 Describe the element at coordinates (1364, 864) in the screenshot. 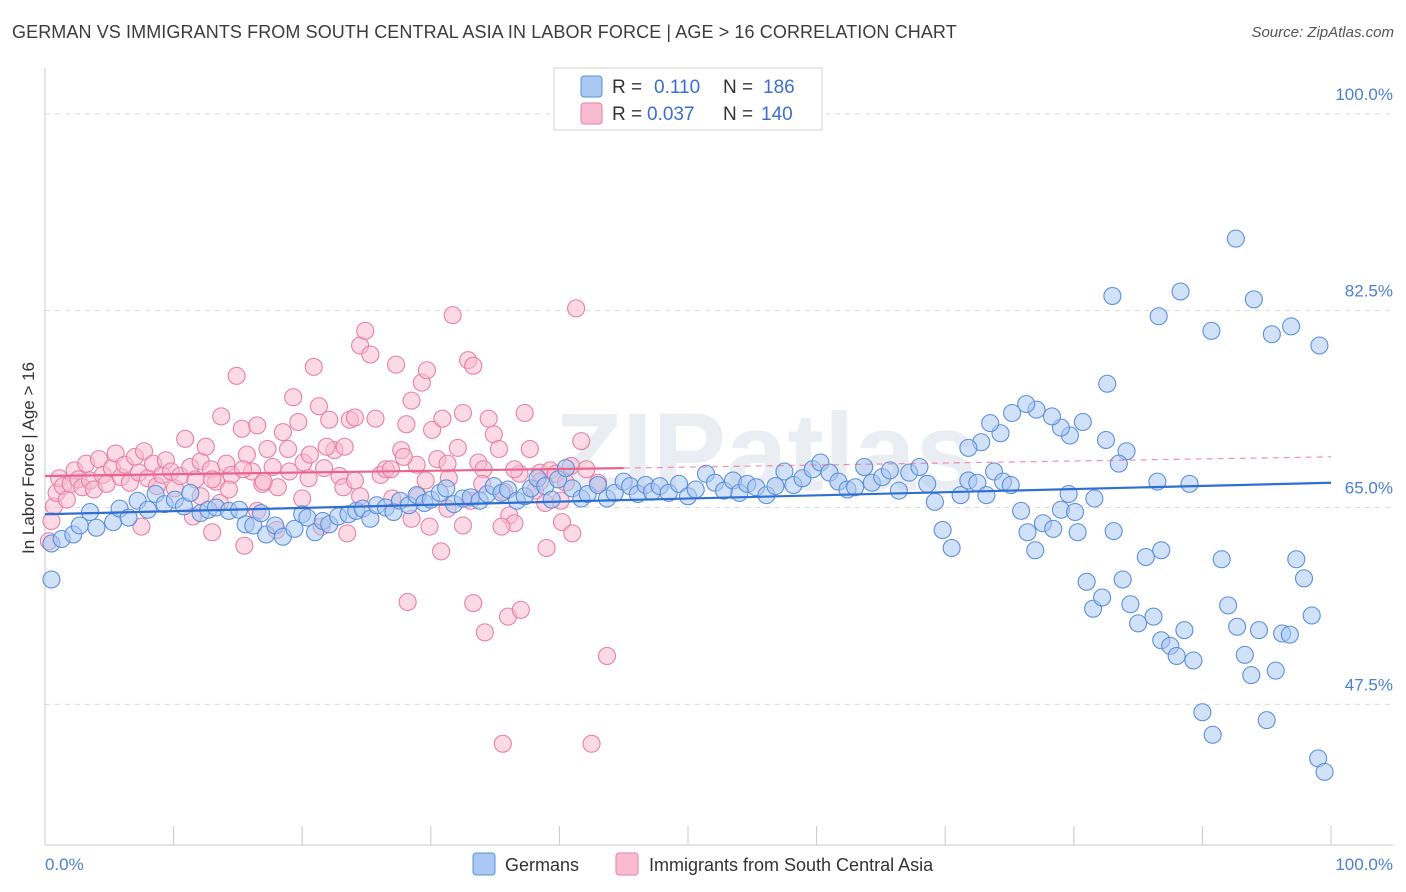

I see `x-tick-label-max: 100.0%` at that location.